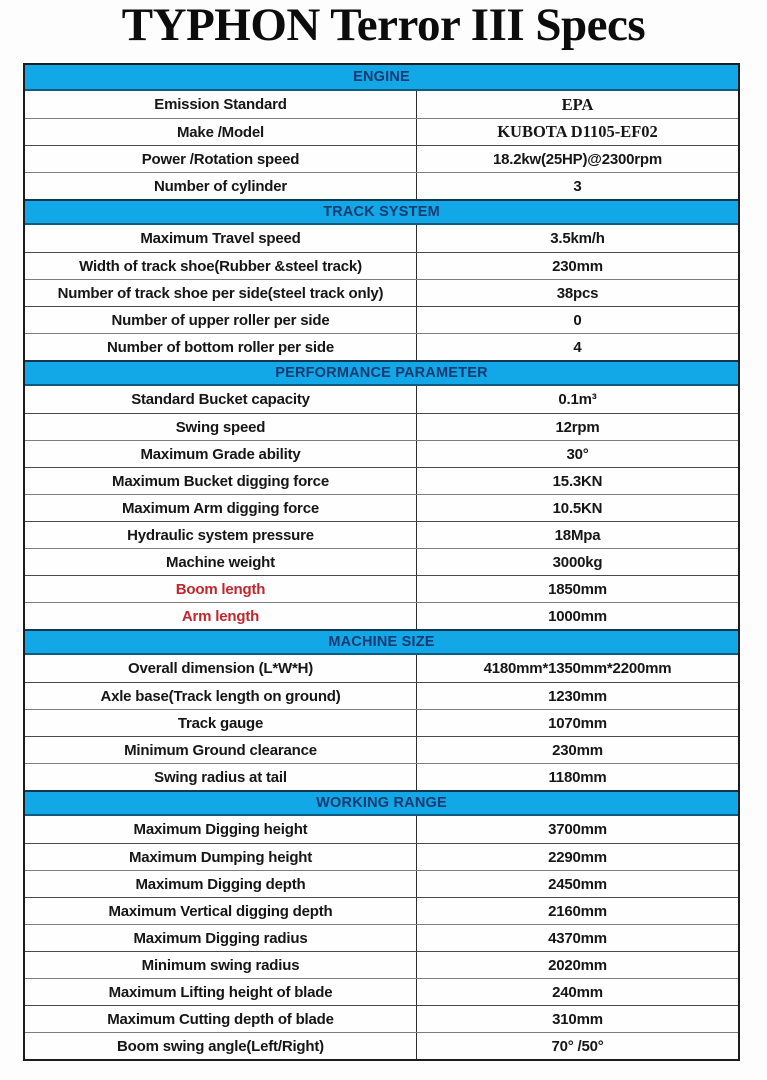 This screenshot has width=767, height=1080. I want to click on spec-label: Overall dimension (L*W*H), so click(221, 668).